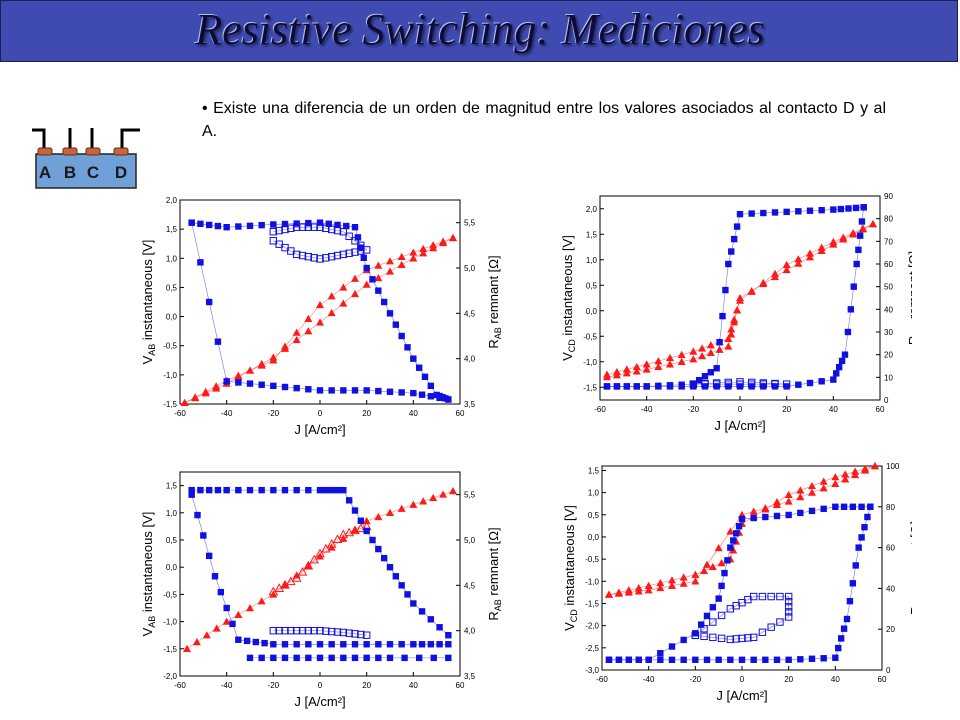 This screenshot has width=960, height=720. What do you see at coordinates (647, 409) in the screenshot?
I see `x-tick-label: -40` at bounding box center [647, 409].